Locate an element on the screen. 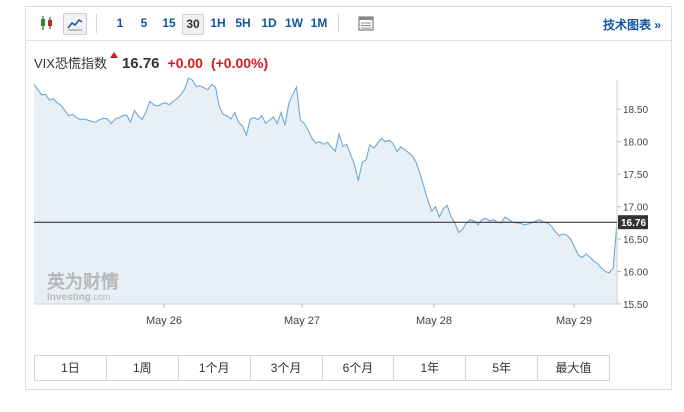  price-change-percent: (+0.00%) is located at coordinates (239, 63).